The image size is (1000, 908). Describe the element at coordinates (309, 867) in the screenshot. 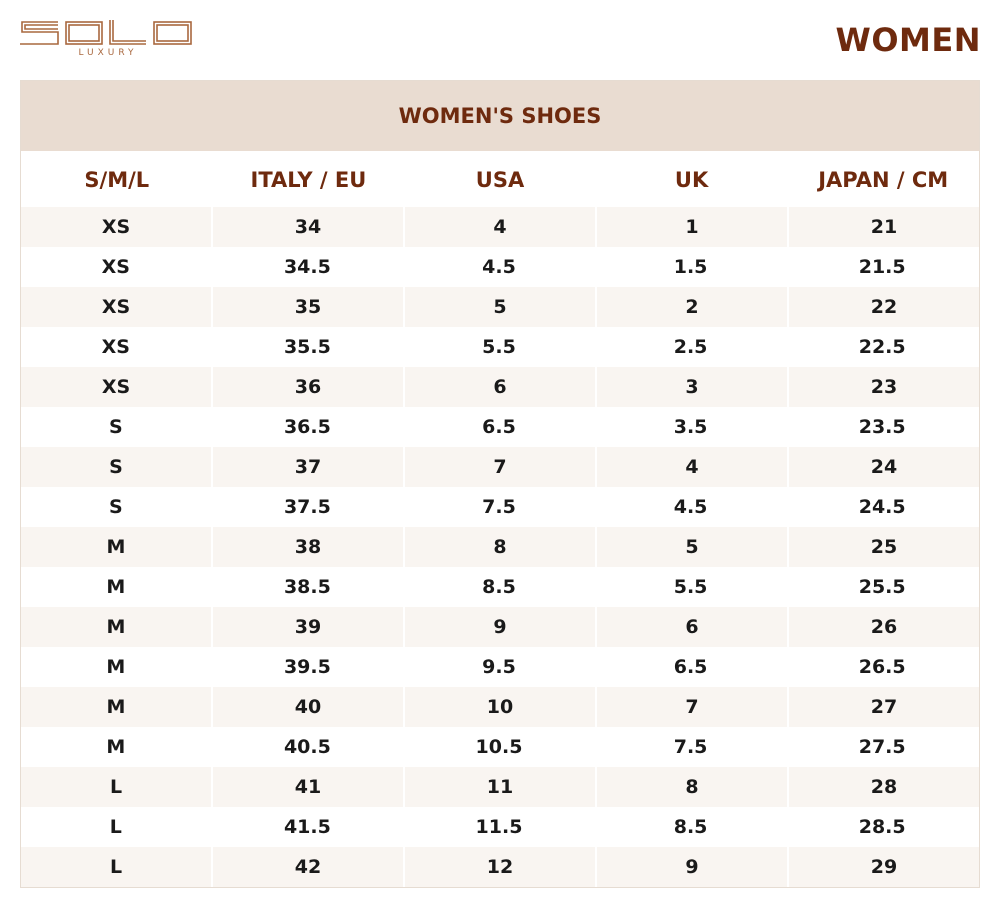

I see `cell-italy-eu: 42` at that location.